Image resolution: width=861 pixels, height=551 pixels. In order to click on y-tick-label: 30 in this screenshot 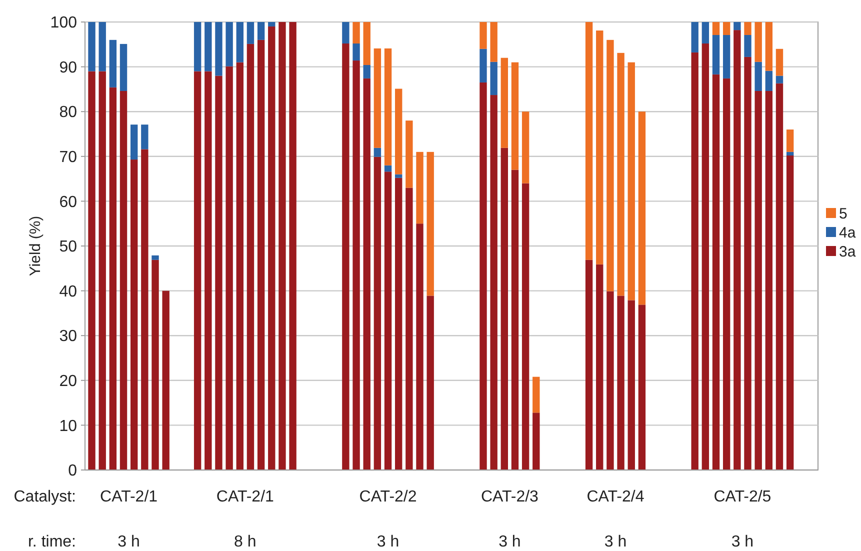, I will do `click(68, 337)`.